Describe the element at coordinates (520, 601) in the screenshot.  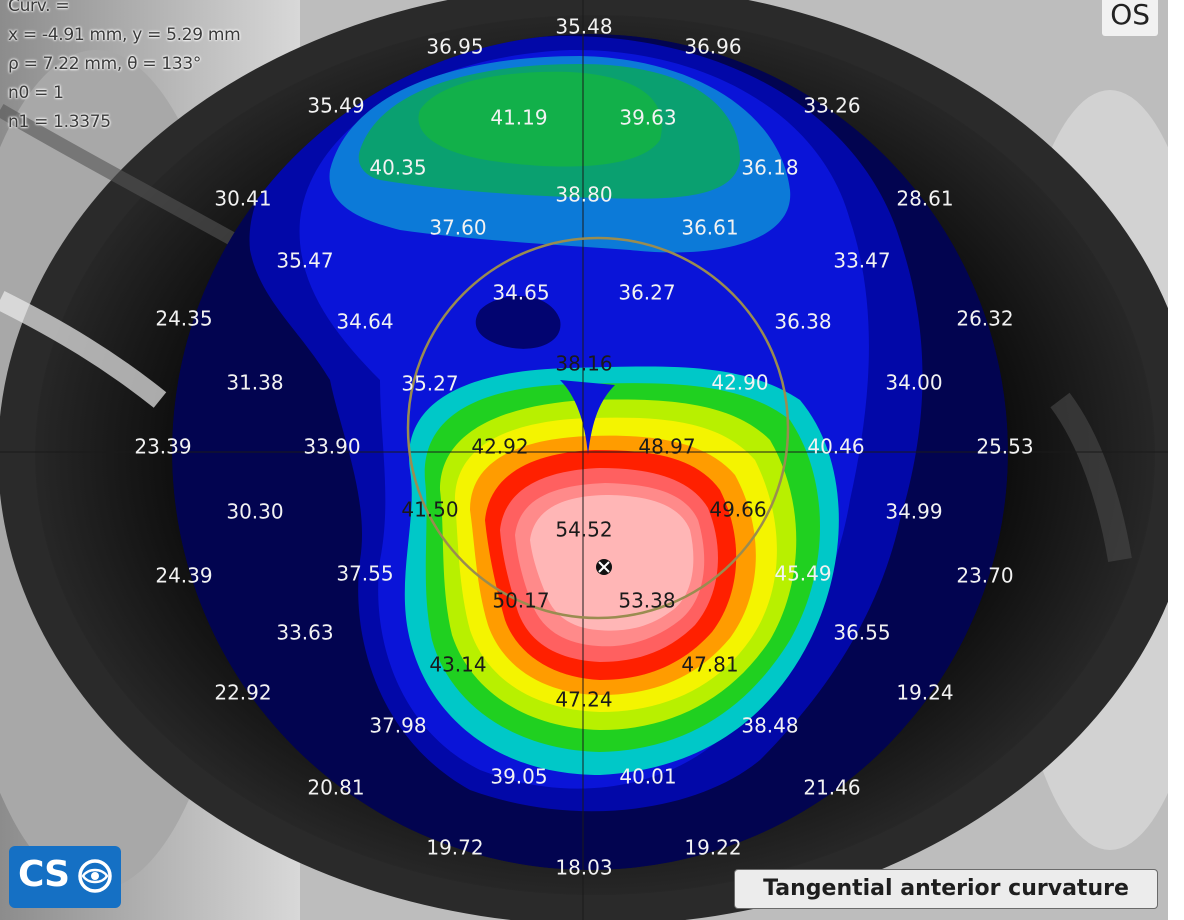
I see `curvature-value-label: 50.17` at that location.